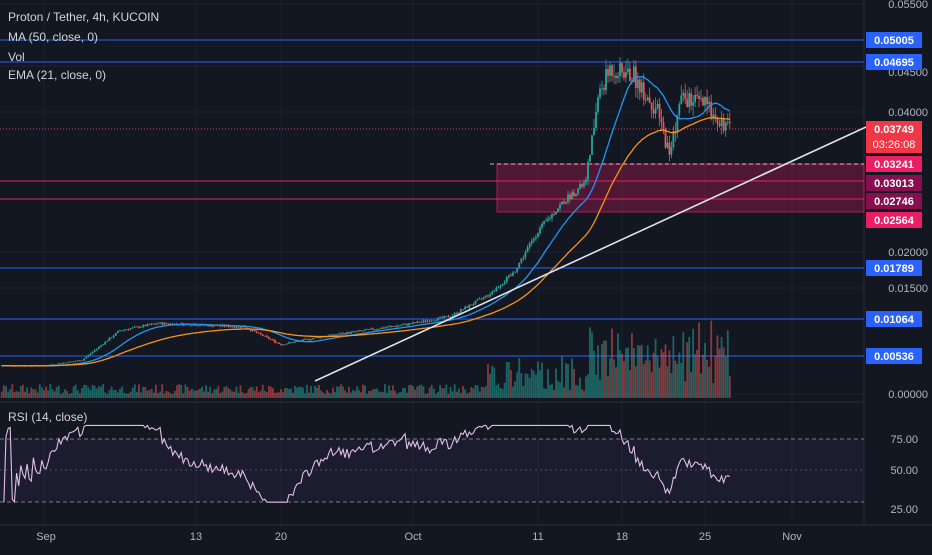  Describe the element at coordinates (894, 165) in the screenshot. I see `level-label: 0.03241` at that location.